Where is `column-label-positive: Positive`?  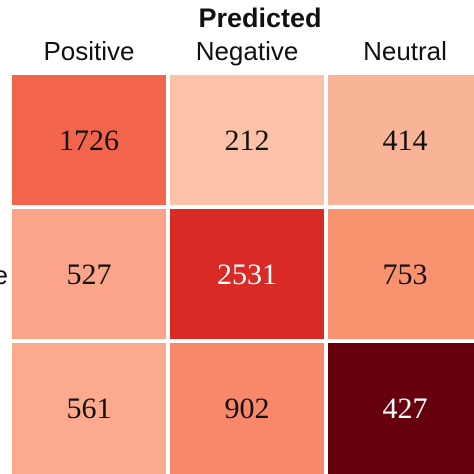 column-label-positive: Positive is located at coordinates (88, 51).